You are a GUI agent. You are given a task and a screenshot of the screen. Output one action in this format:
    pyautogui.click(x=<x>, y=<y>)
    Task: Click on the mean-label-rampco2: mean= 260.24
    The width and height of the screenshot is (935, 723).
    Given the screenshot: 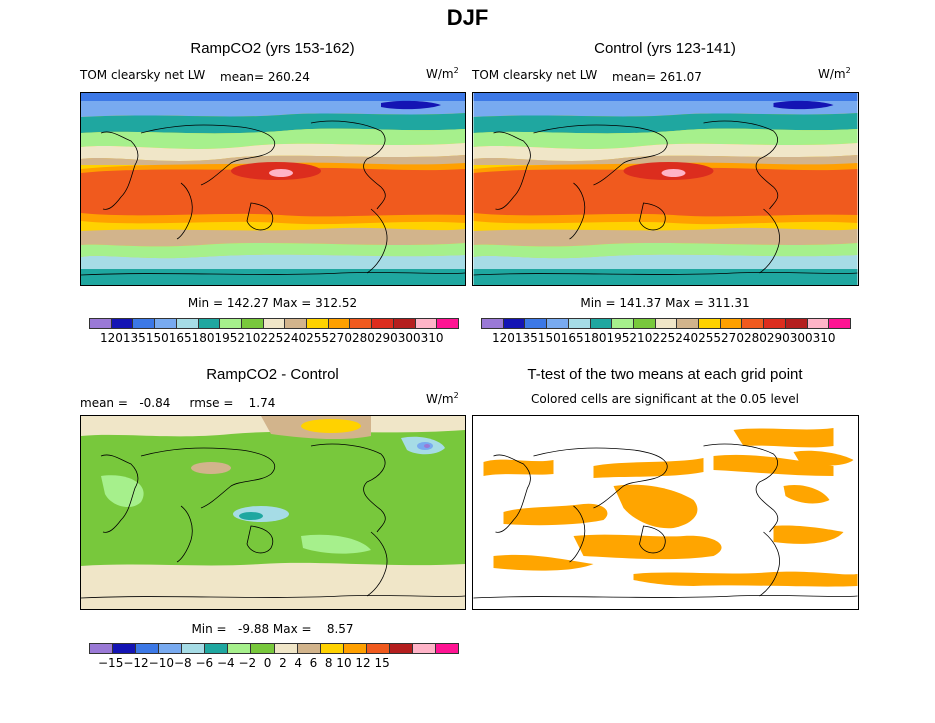 What is the action you would take?
    pyautogui.click(x=265, y=77)
    